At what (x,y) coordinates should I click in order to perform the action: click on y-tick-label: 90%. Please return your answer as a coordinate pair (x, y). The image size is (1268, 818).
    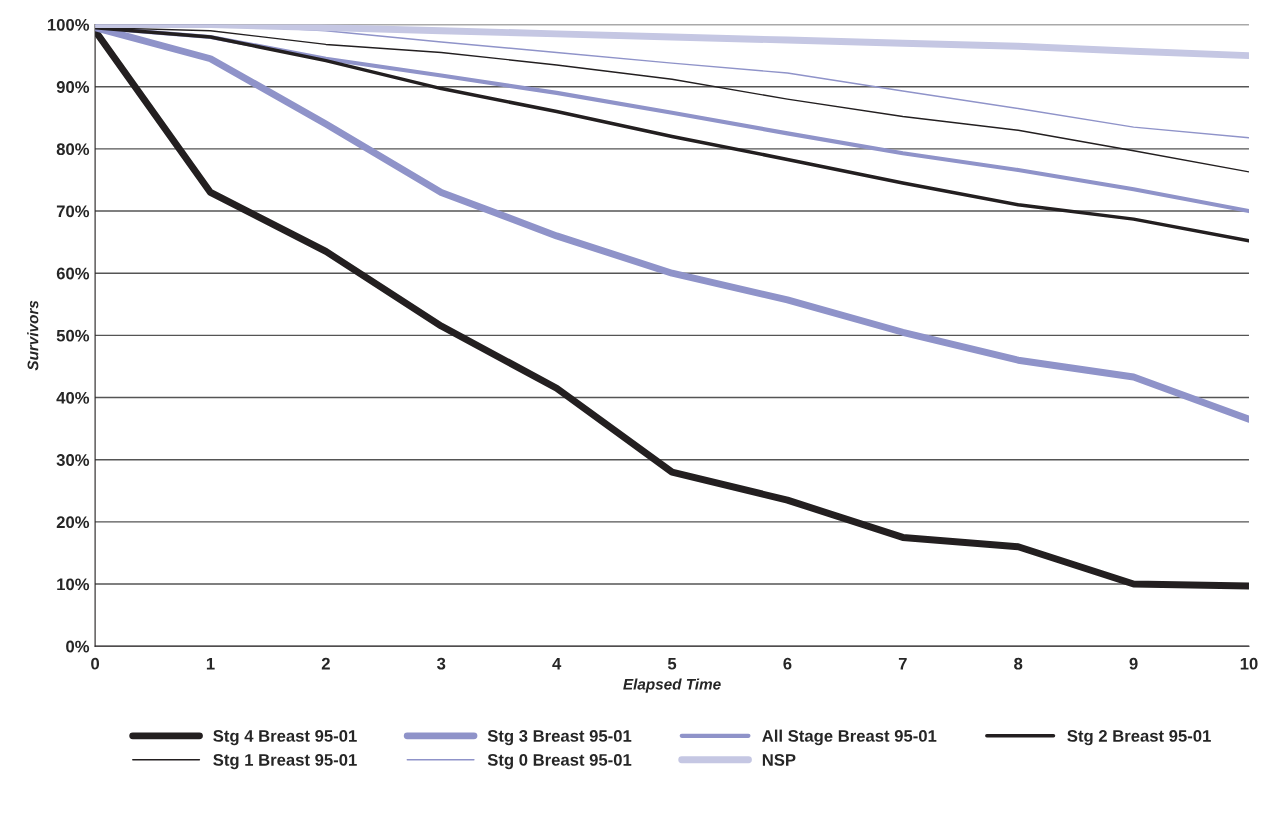
    Looking at the image, I should click on (73, 87).